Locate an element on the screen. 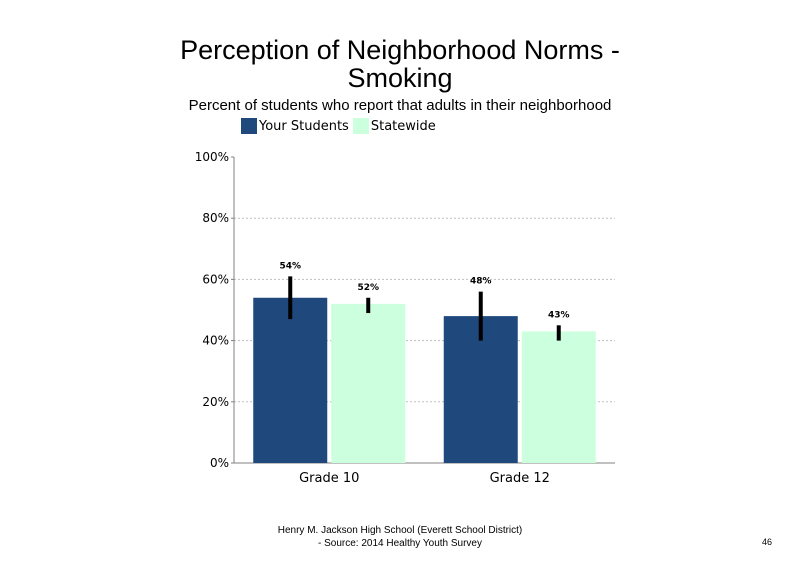 The image size is (800, 568). legend-label-statewide: Statewide is located at coordinates (403, 126).